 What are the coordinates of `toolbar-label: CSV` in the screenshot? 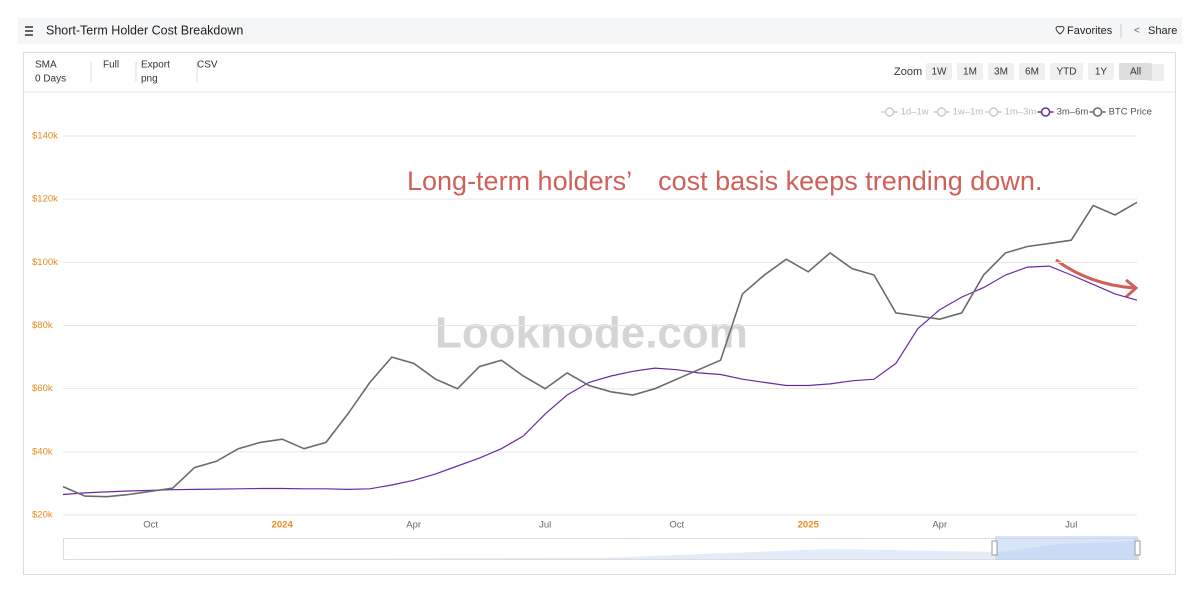 It's located at (207, 65).